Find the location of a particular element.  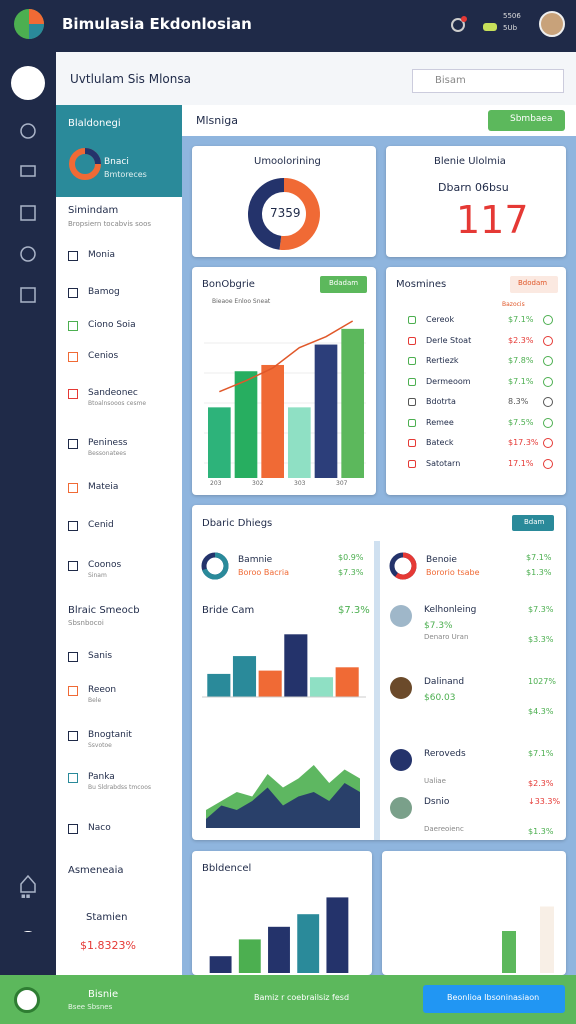

footer-value: $1.8323% is located at coordinates (108, 945).